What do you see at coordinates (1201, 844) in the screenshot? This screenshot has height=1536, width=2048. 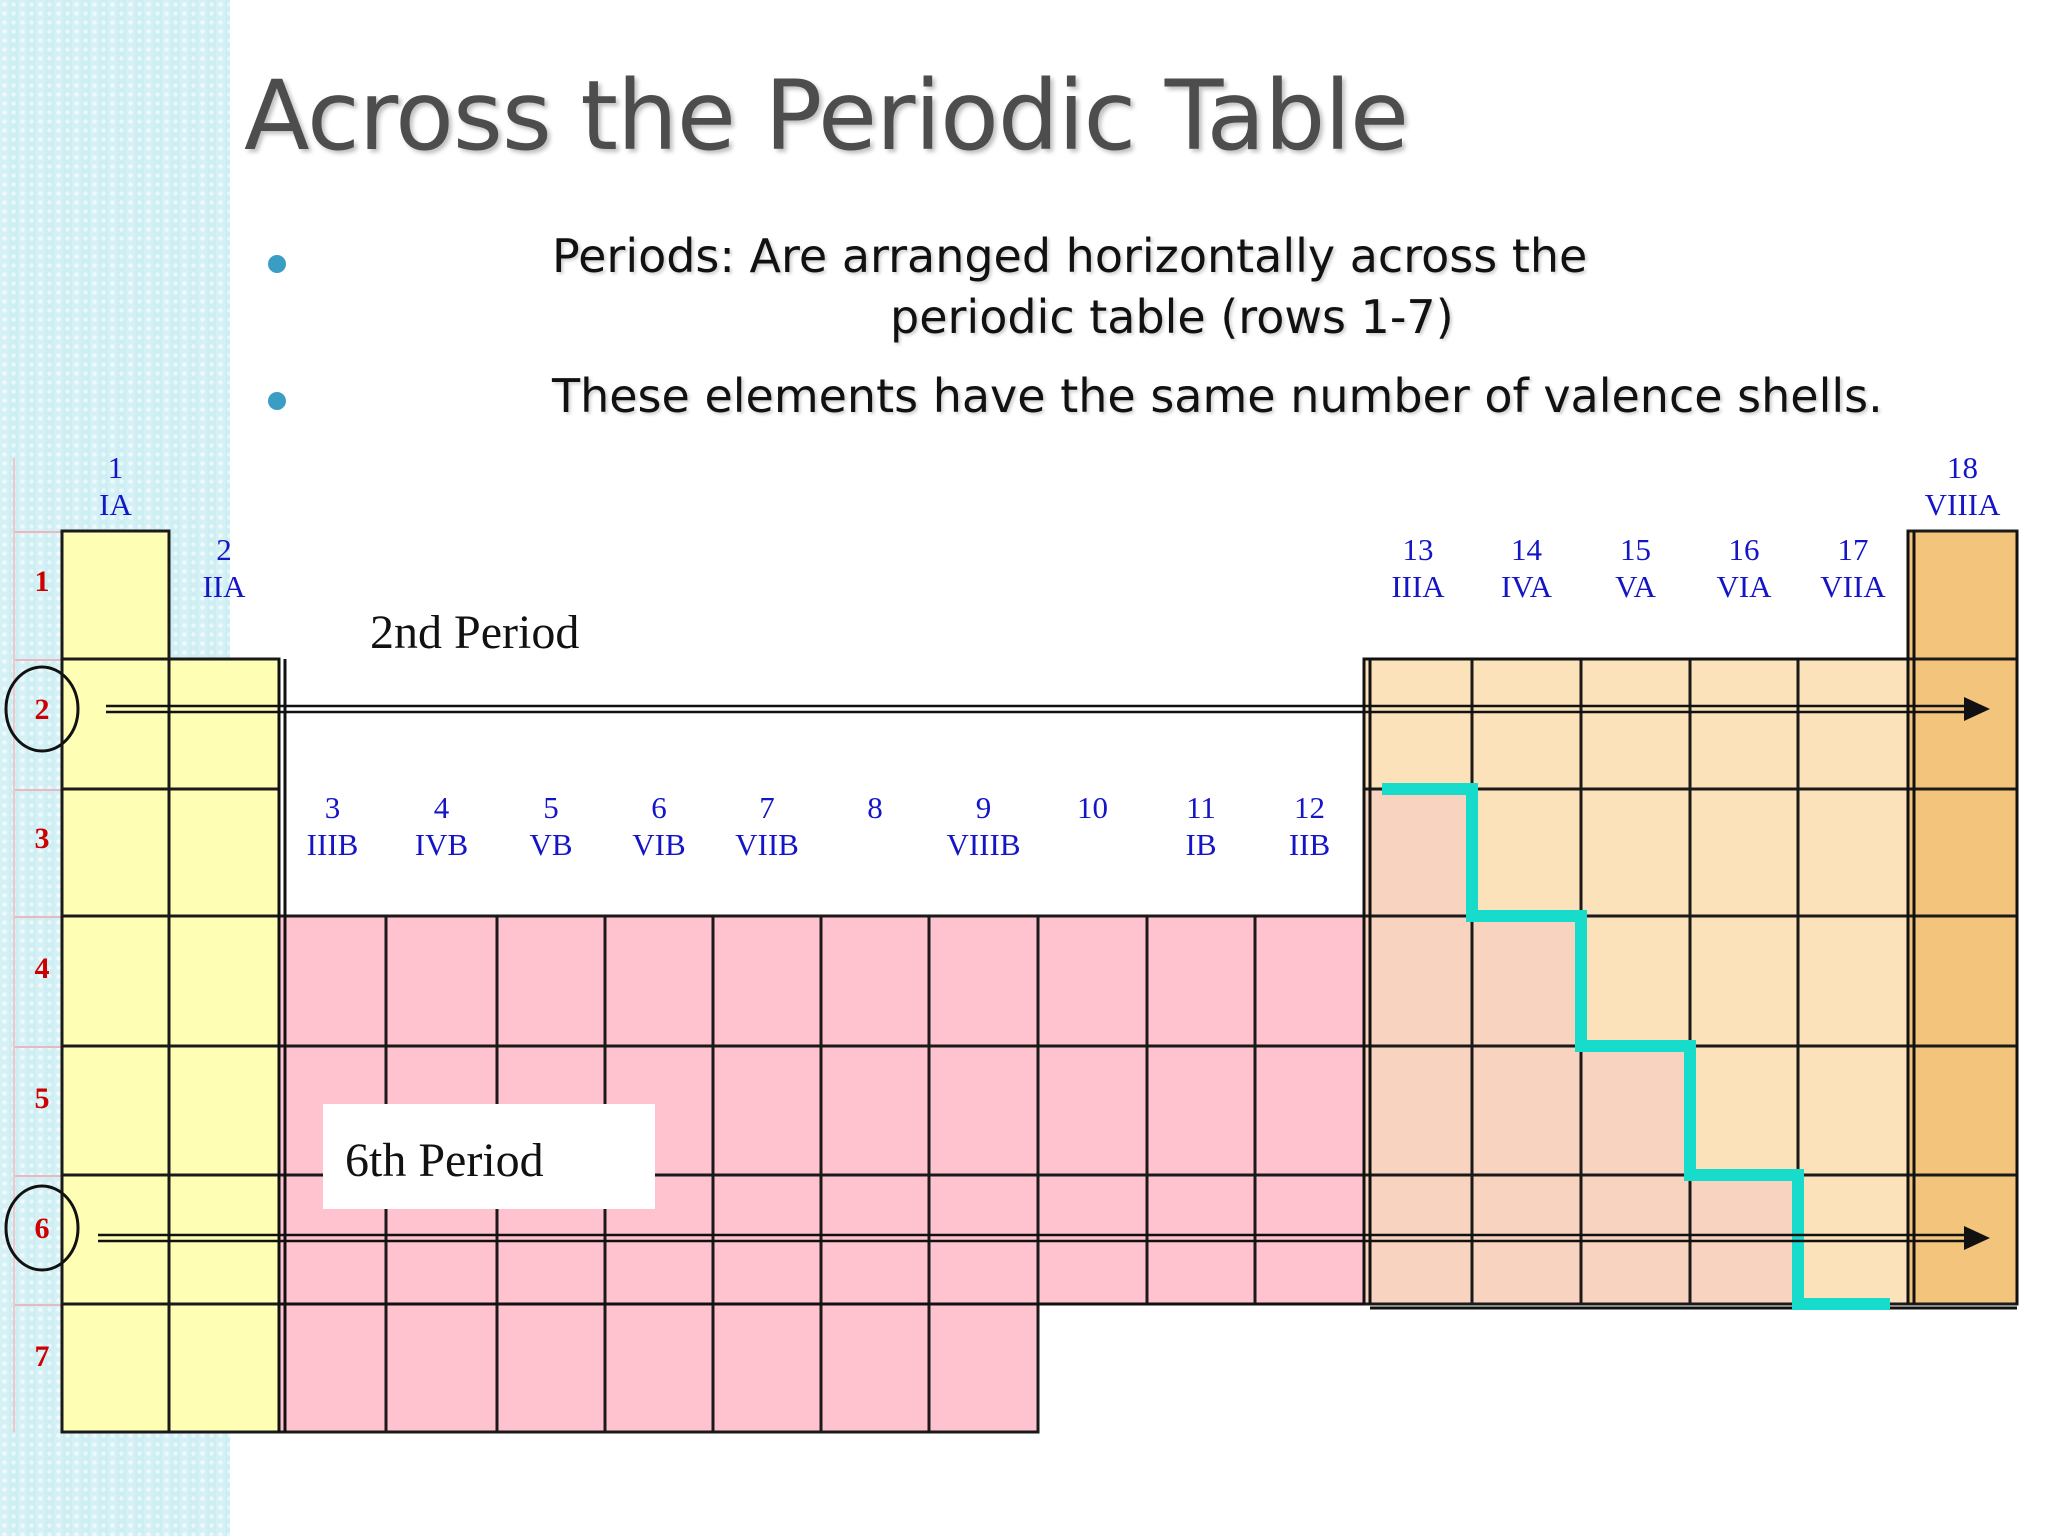 I see `group-roman-11: IB` at bounding box center [1201, 844].